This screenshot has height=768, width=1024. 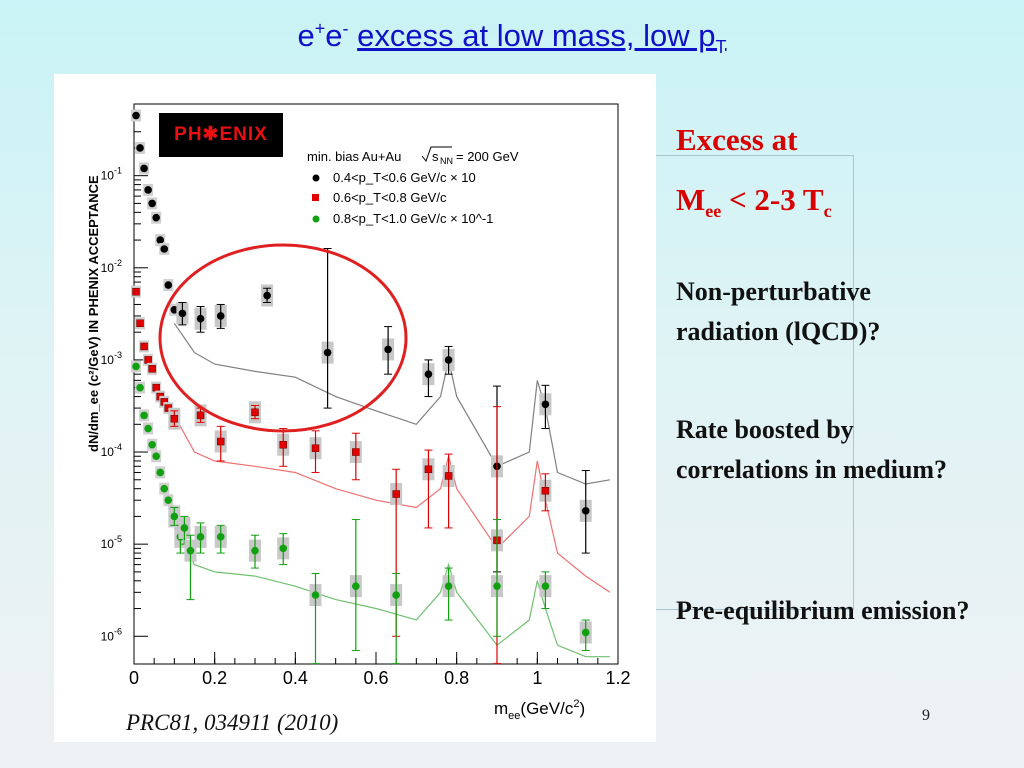 What do you see at coordinates (812, 449) in the screenshot?
I see `point-rate-boosted: Rate boosted by correlations in medium?` at bounding box center [812, 449].